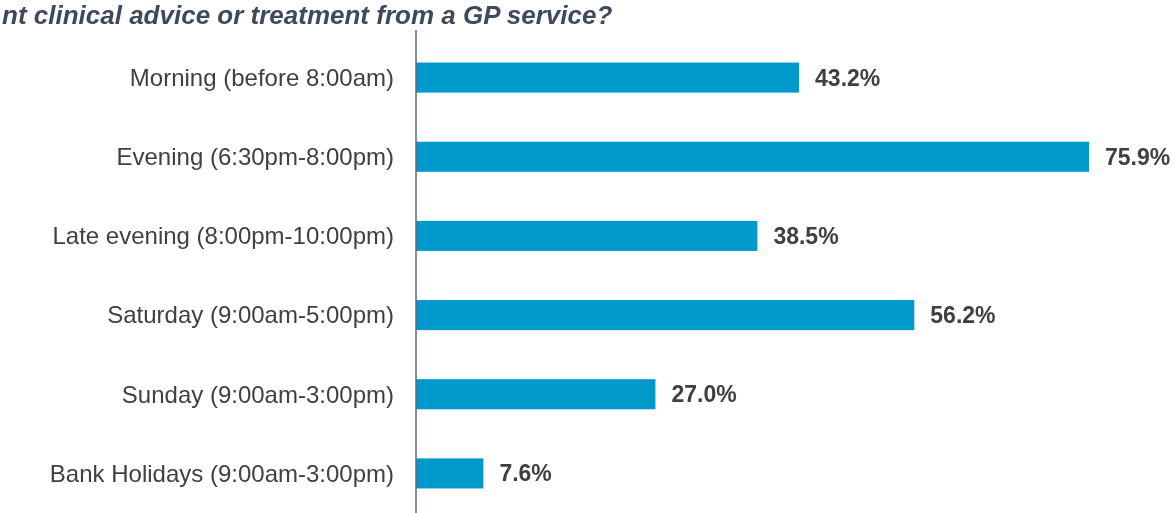  Describe the element at coordinates (250, 315) in the screenshot. I see `y-tick-label: Saturday (9:00am-5:00pm)` at that location.